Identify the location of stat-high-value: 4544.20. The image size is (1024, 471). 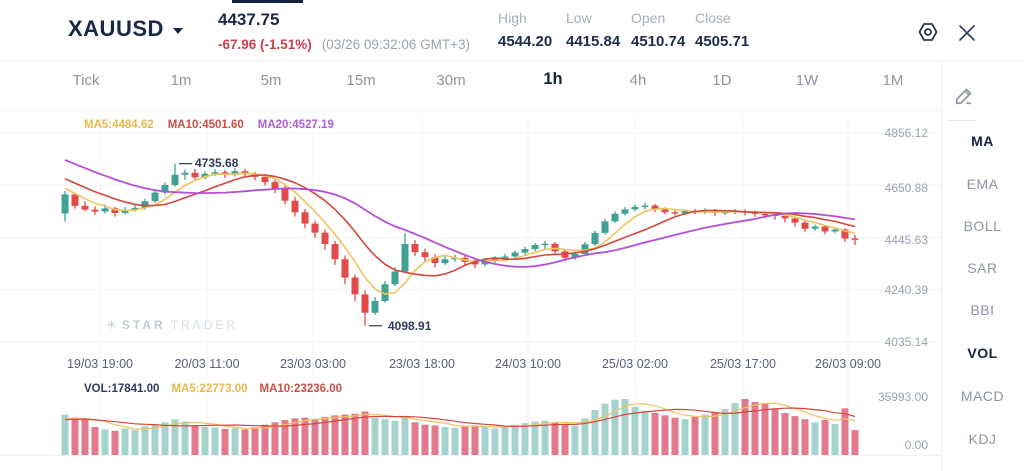
(525, 41).